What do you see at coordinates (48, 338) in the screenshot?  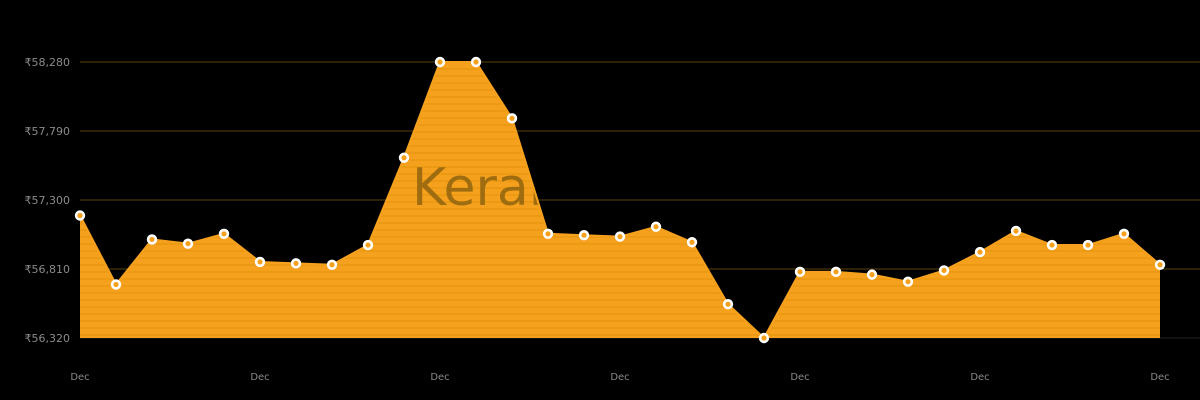 I see `y-axis-tick-label: ₹56,320` at bounding box center [48, 338].